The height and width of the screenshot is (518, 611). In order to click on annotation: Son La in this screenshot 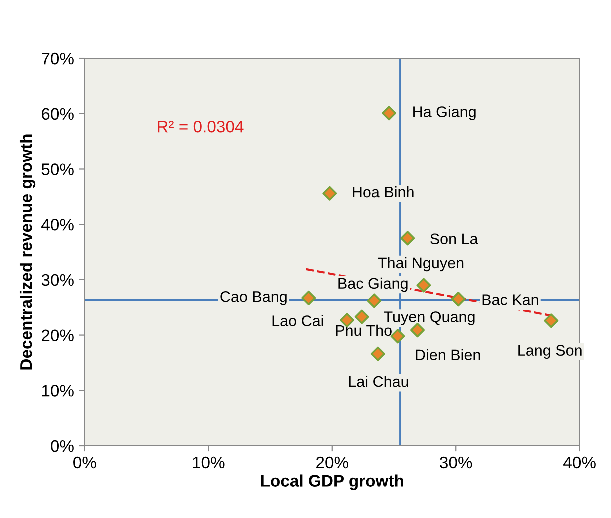, I will do `click(454, 239)`.